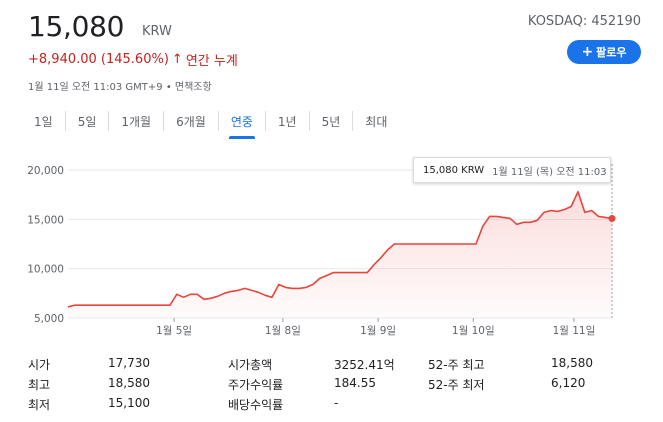 The height and width of the screenshot is (422, 663). I want to click on tab-1y: 1년, so click(287, 121).